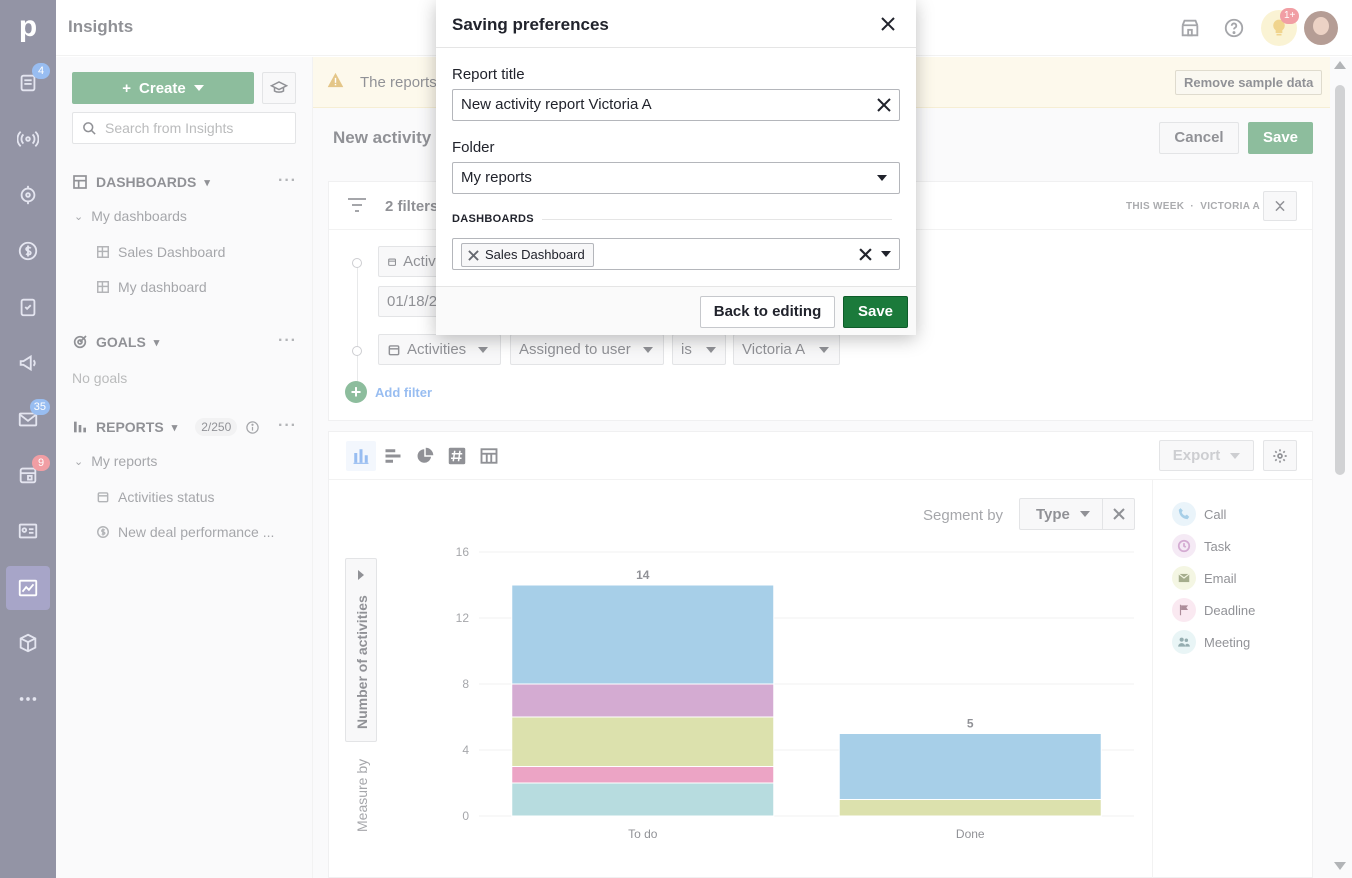 The image size is (1352, 878). I want to click on dashboard-tag: Sales Dashboard, so click(527, 255).